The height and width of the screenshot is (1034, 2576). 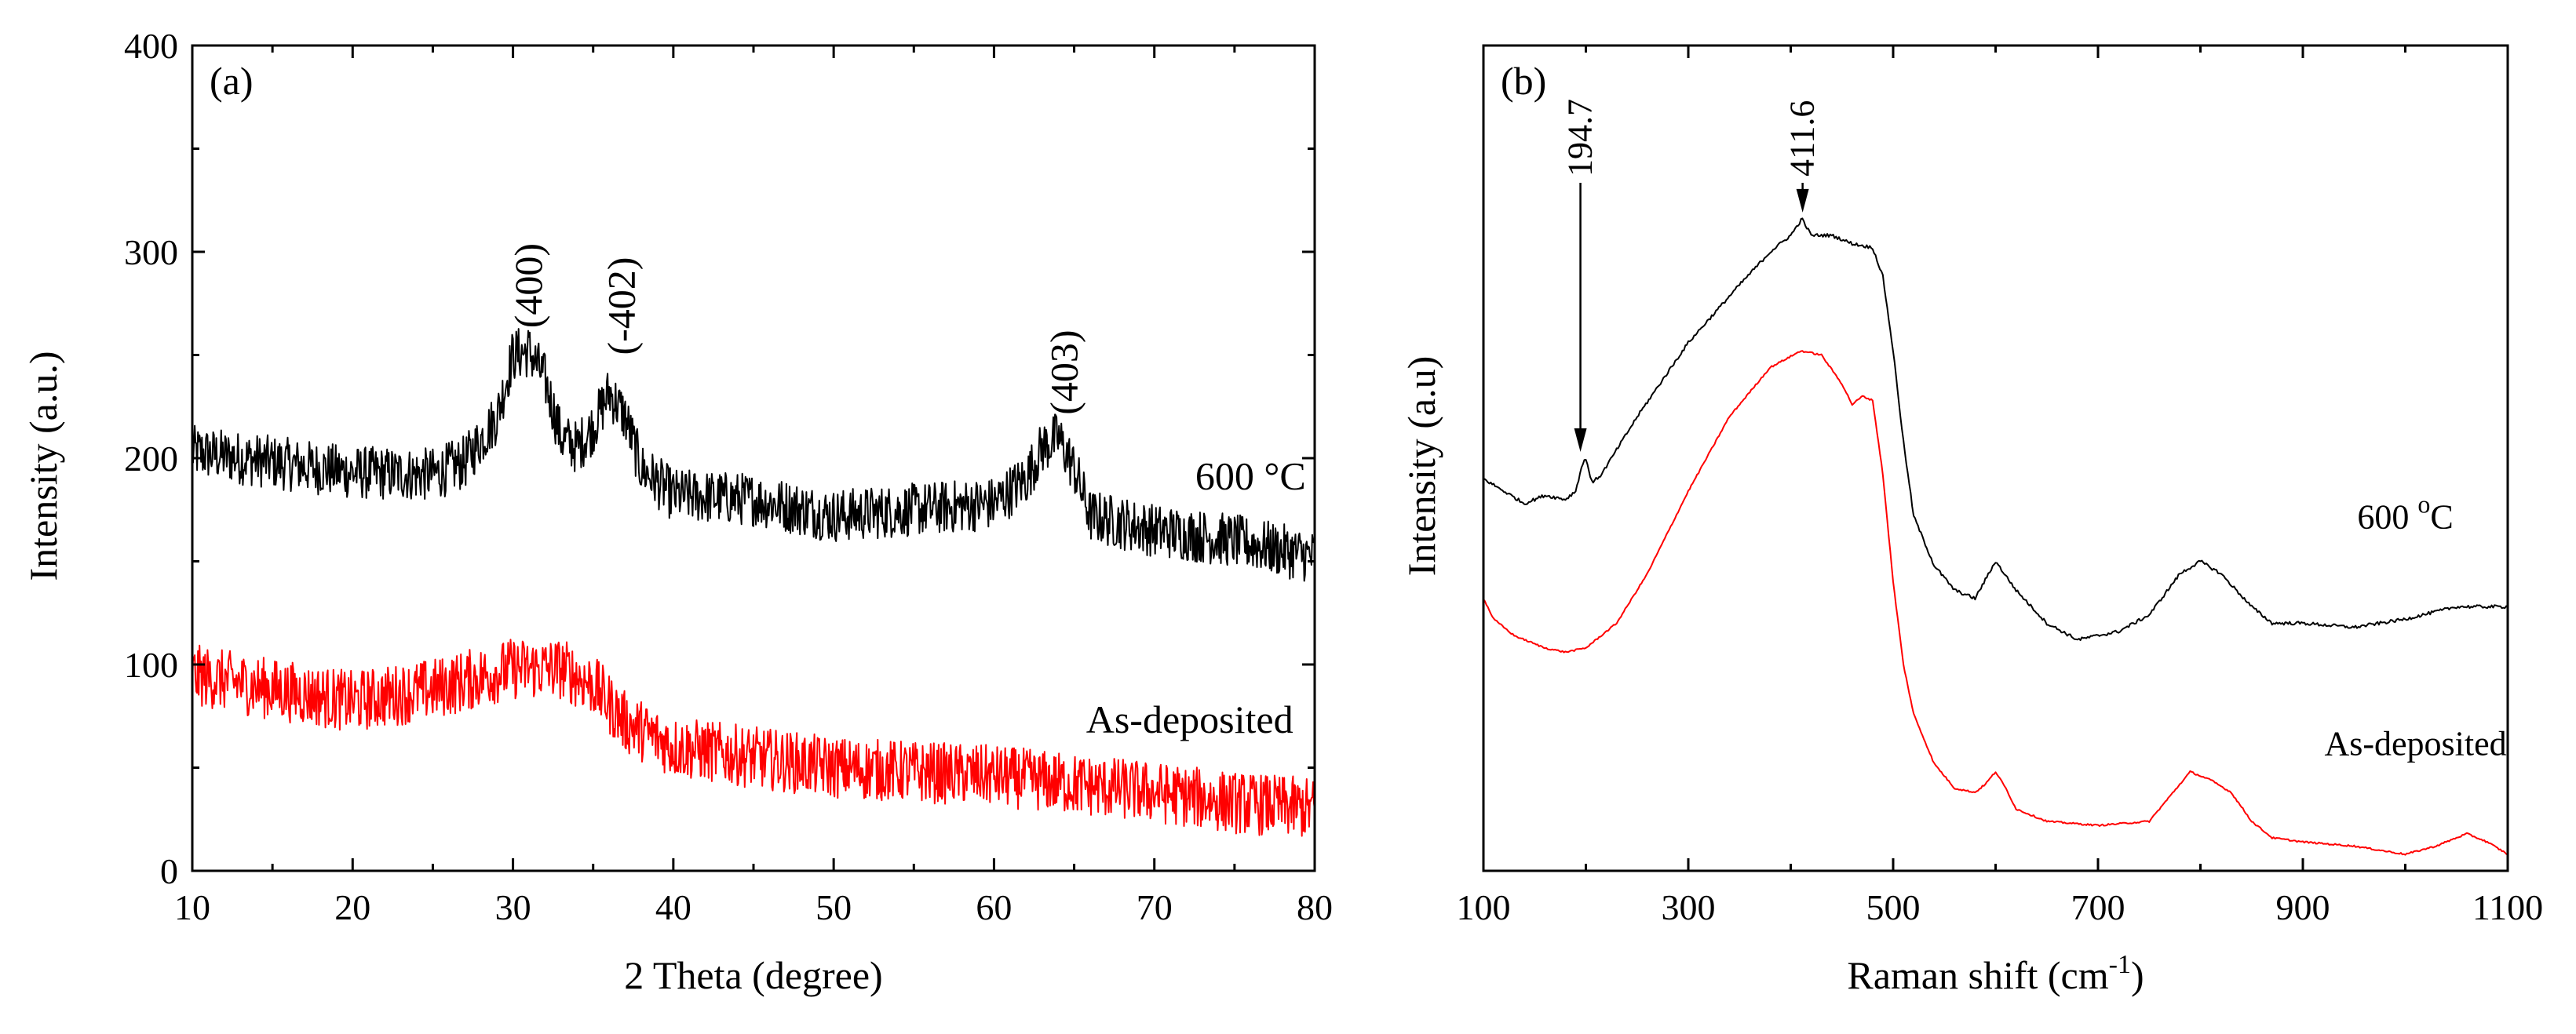 What do you see at coordinates (513, 907) in the screenshot?
I see `x-tick-label: 30` at bounding box center [513, 907].